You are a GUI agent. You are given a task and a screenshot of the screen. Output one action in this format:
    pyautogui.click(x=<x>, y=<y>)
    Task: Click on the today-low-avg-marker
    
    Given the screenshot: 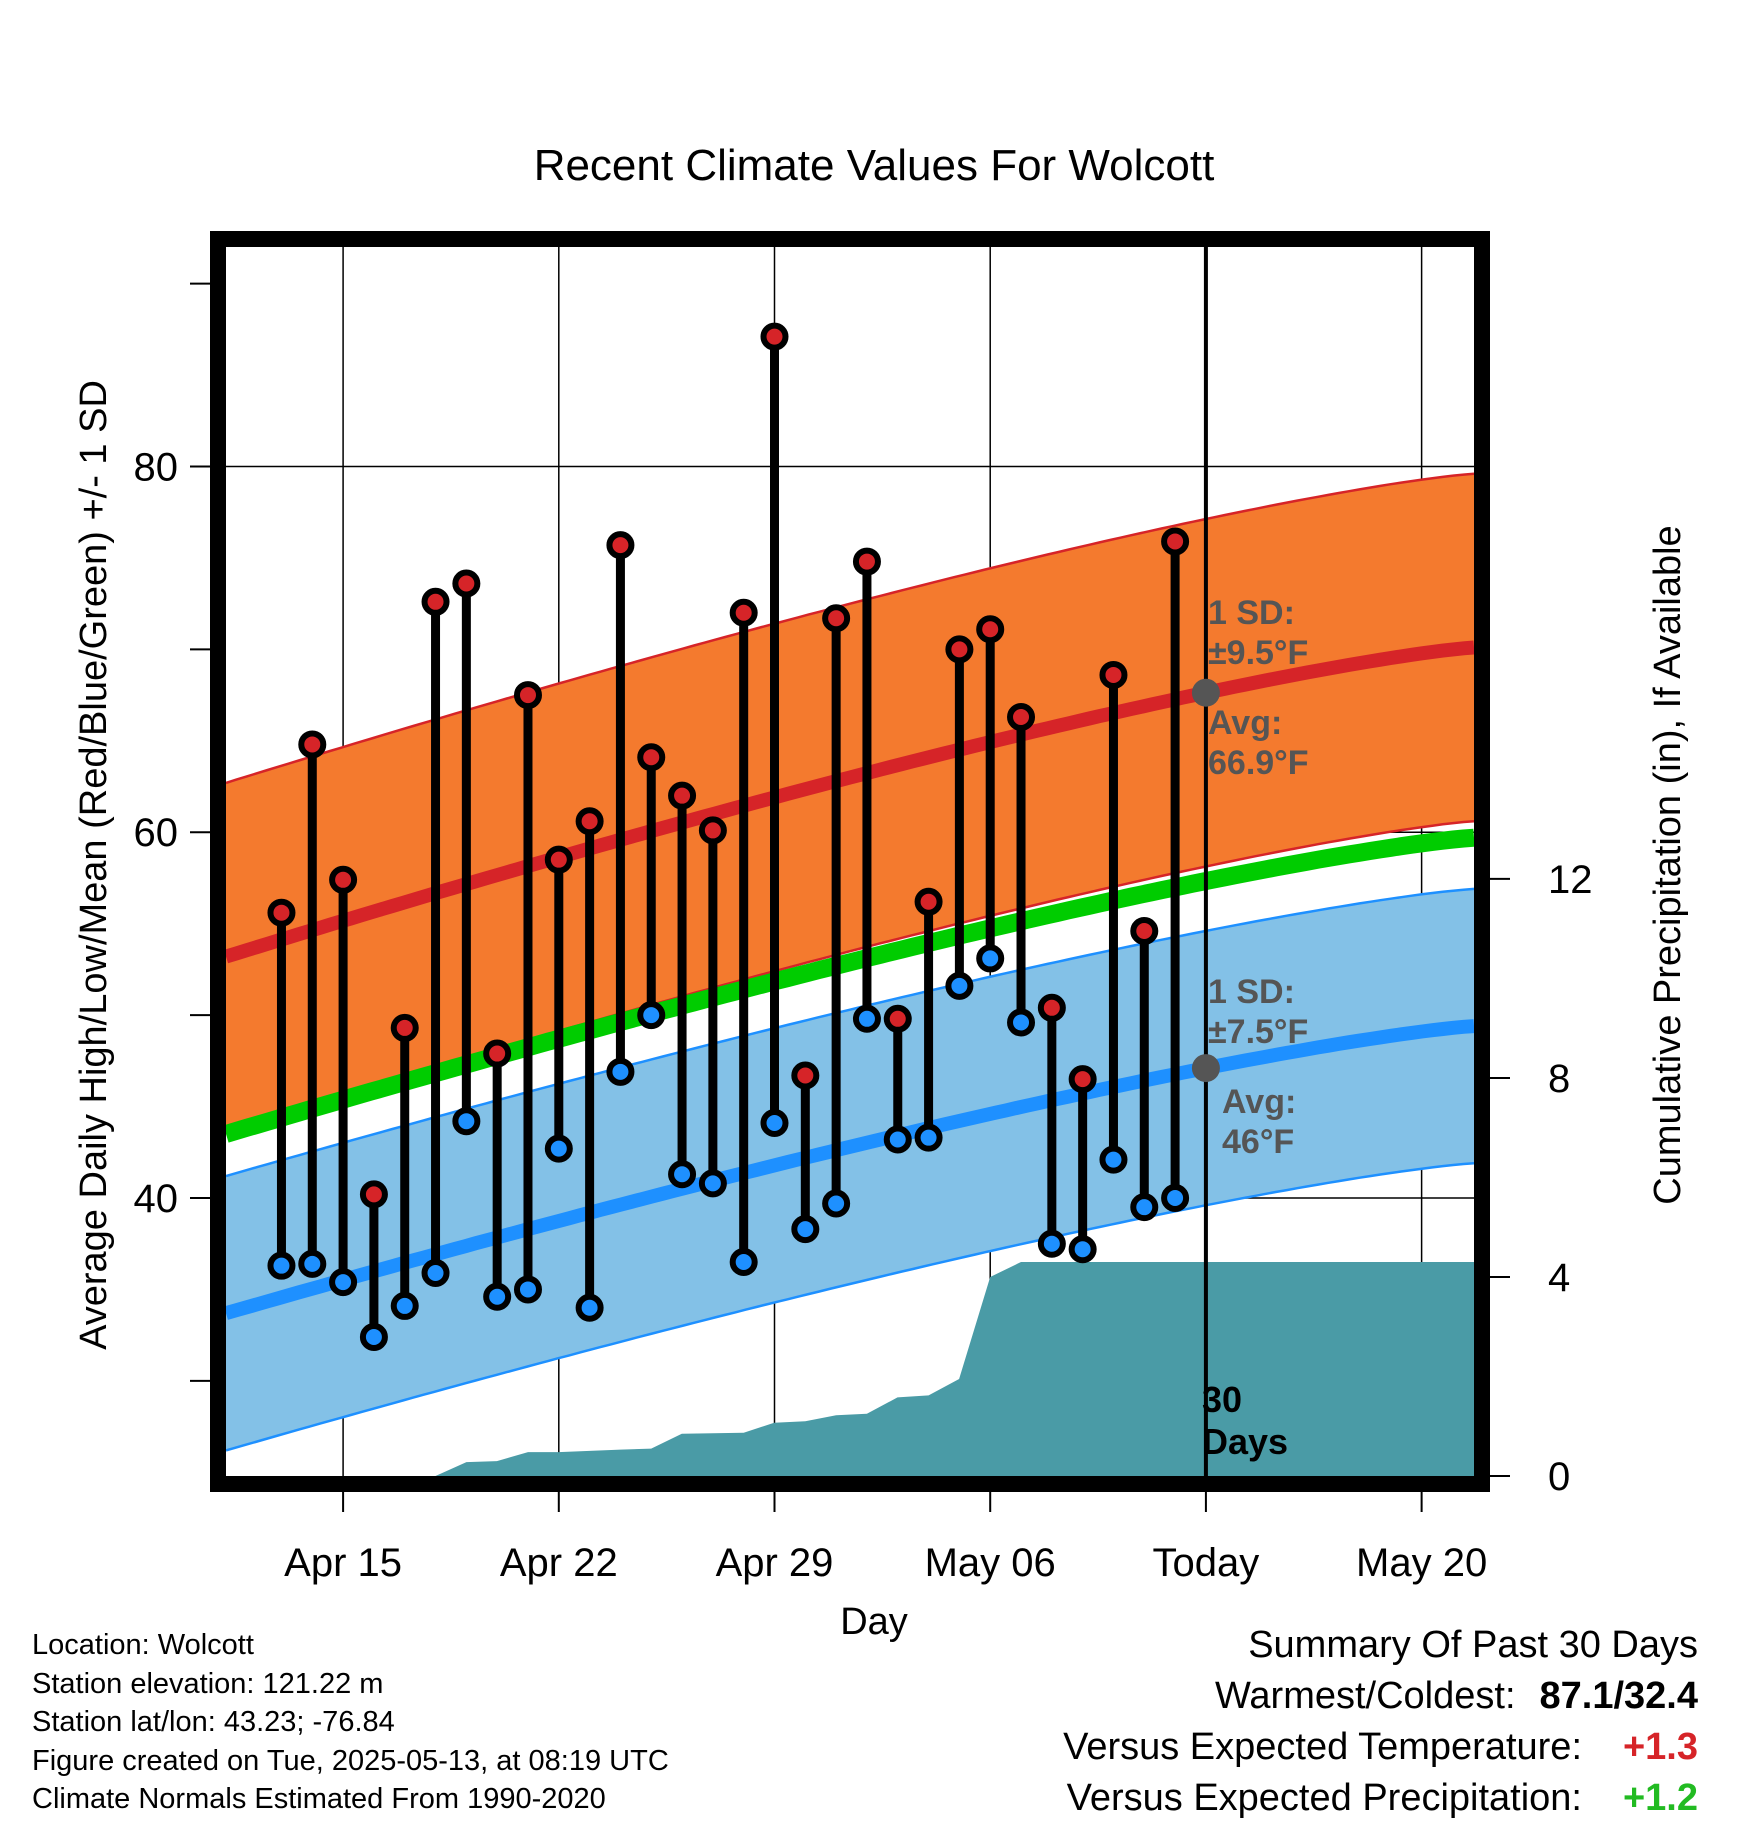 What is the action you would take?
    pyautogui.click(x=1205, y=1068)
    